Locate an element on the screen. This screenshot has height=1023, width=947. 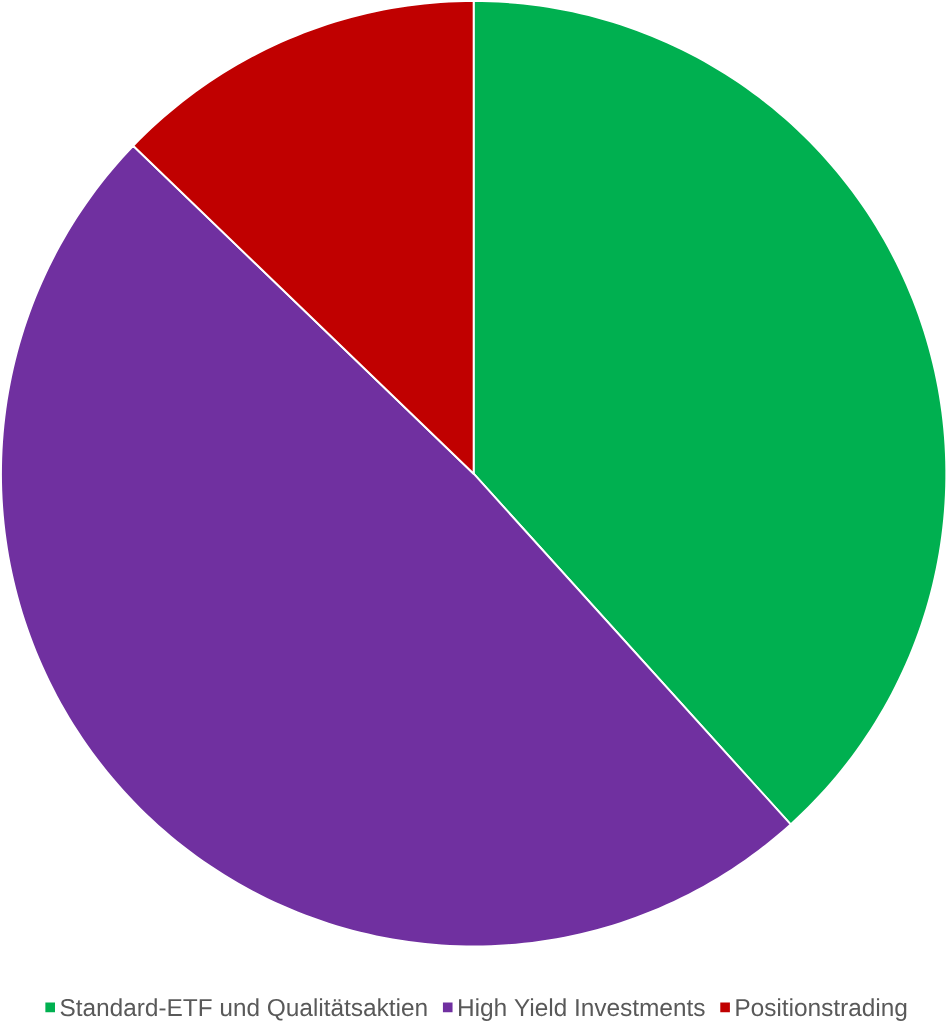
legend-label: High Yield Investments is located at coordinates (581, 1009).